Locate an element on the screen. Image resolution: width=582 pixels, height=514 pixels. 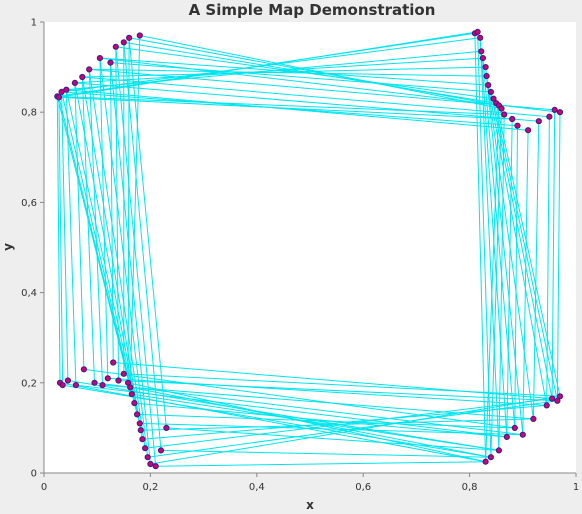
x-tick-label: 0,4 is located at coordinates (257, 487).